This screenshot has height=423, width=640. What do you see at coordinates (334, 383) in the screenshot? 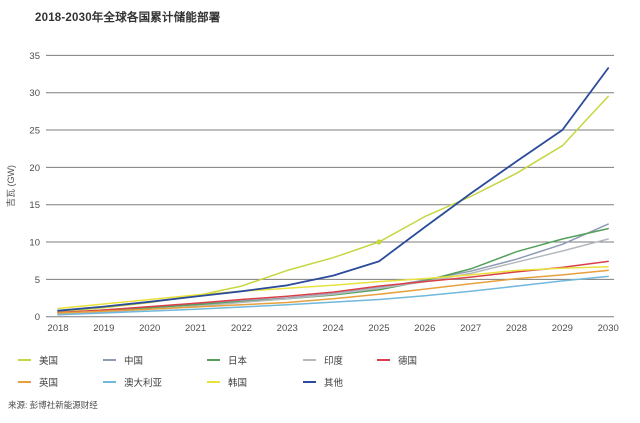
I see `legend-label-others: 其他` at bounding box center [334, 383].